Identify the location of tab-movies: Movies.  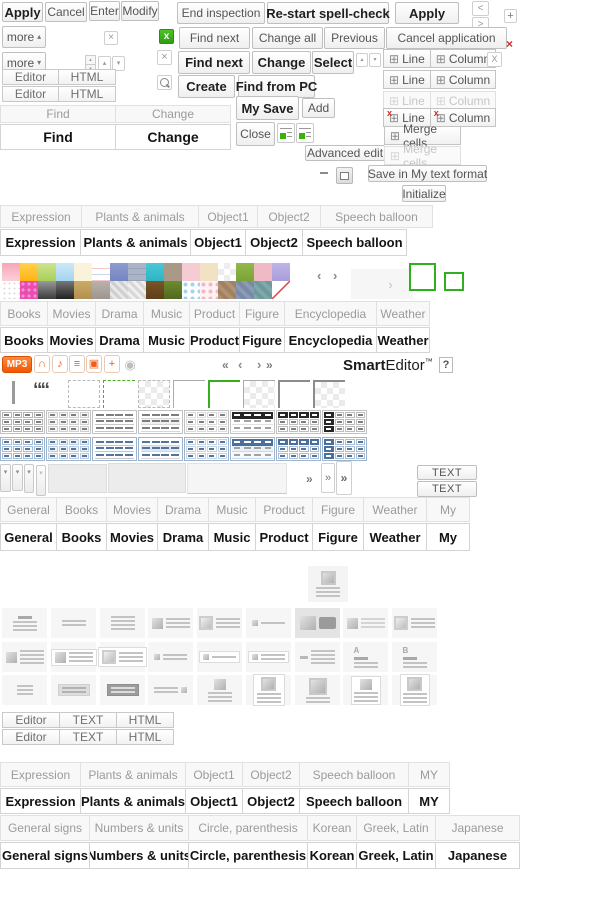
(132, 509).